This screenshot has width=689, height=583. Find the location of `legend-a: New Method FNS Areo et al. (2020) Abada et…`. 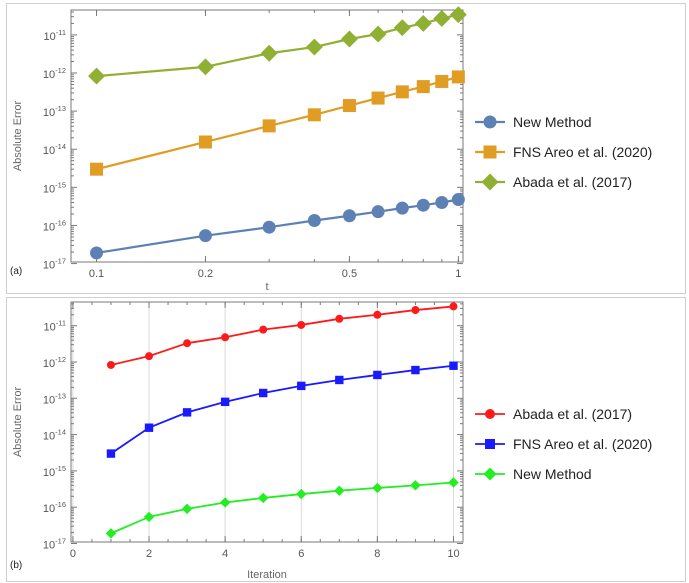

legend-a: New Method FNS Areo et al. (2020) Abada et… is located at coordinates (563, 152).